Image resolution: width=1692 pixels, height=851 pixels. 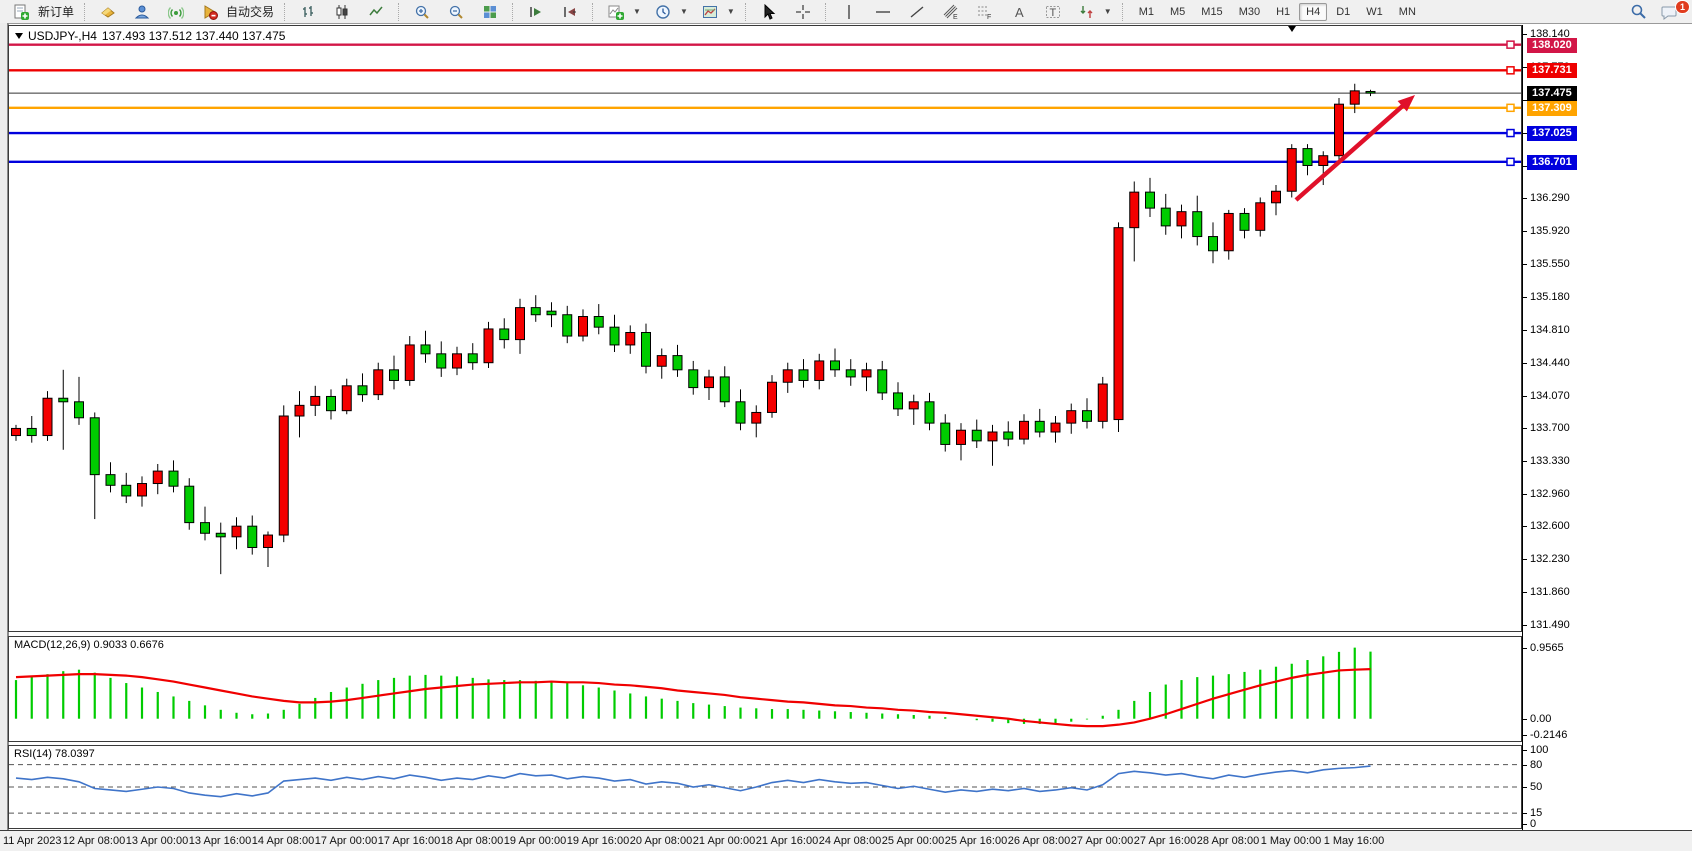 I want to click on metaeditor-button, so click(x=110, y=12).